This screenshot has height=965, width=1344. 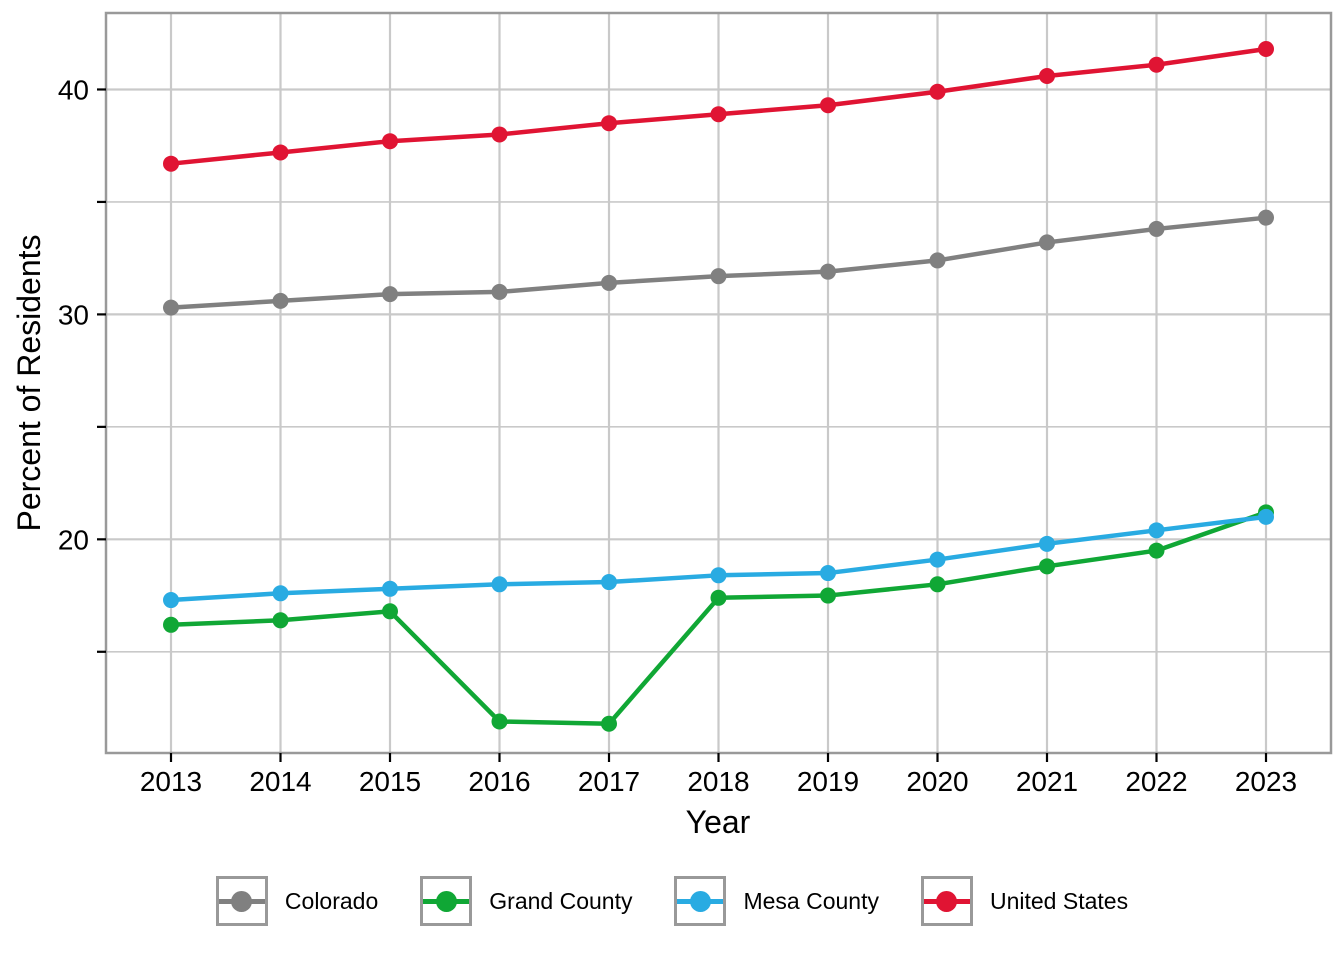 What do you see at coordinates (828, 781) in the screenshot?
I see `x-tick-label: 2019` at bounding box center [828, 781].